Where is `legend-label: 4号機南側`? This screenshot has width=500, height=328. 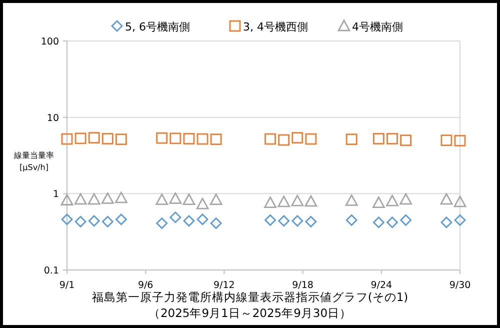
legend-label: 4号機南側 is located at coordinates (377, 27).